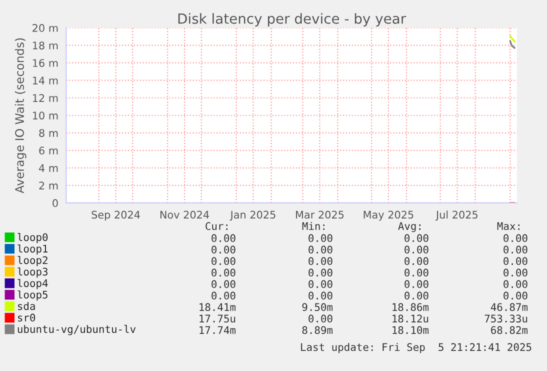 Image resolution: width=547 pixels, height=371 pixels. Describe the element at coordinates (33, 238) in the screenshot. I see `legend-label: loop0` at that location.